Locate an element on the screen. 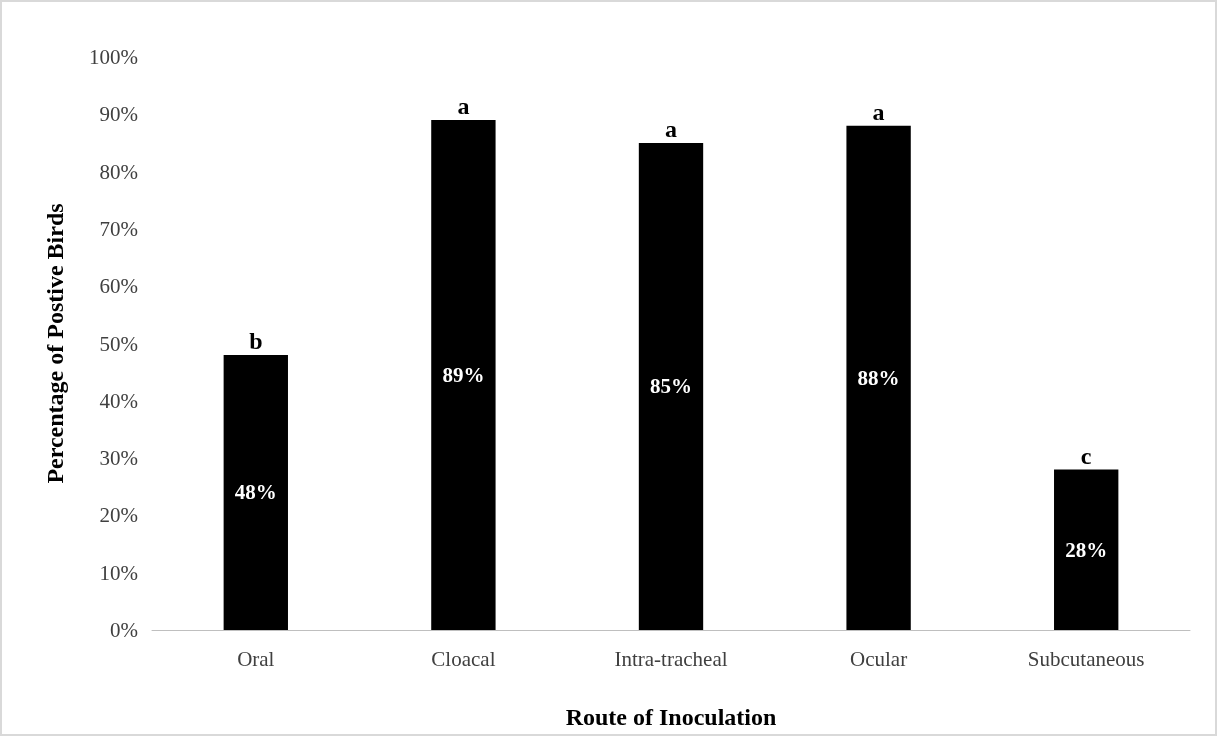  data-label: 28% is located at coordinates (1086, 549).